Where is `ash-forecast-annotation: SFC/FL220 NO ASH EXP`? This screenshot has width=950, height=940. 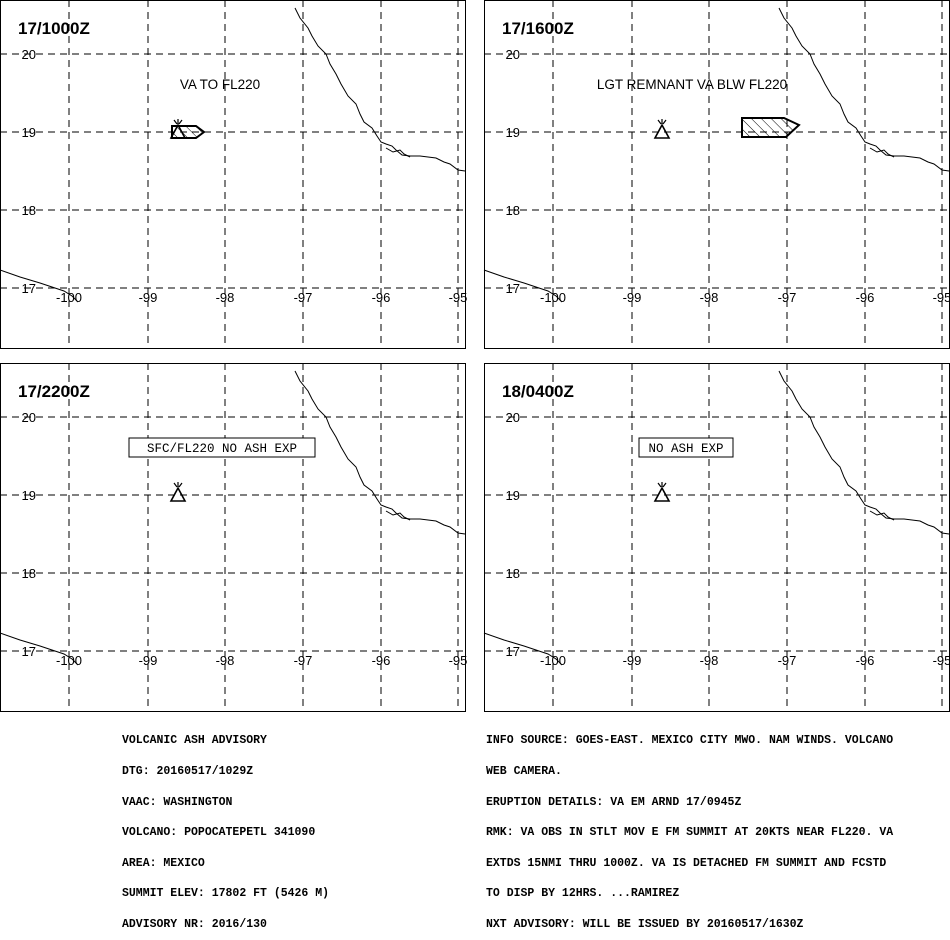 ash-forecast-annotation: SFC/FL220 NO ASH EXP is located at coordinates (222, 449).